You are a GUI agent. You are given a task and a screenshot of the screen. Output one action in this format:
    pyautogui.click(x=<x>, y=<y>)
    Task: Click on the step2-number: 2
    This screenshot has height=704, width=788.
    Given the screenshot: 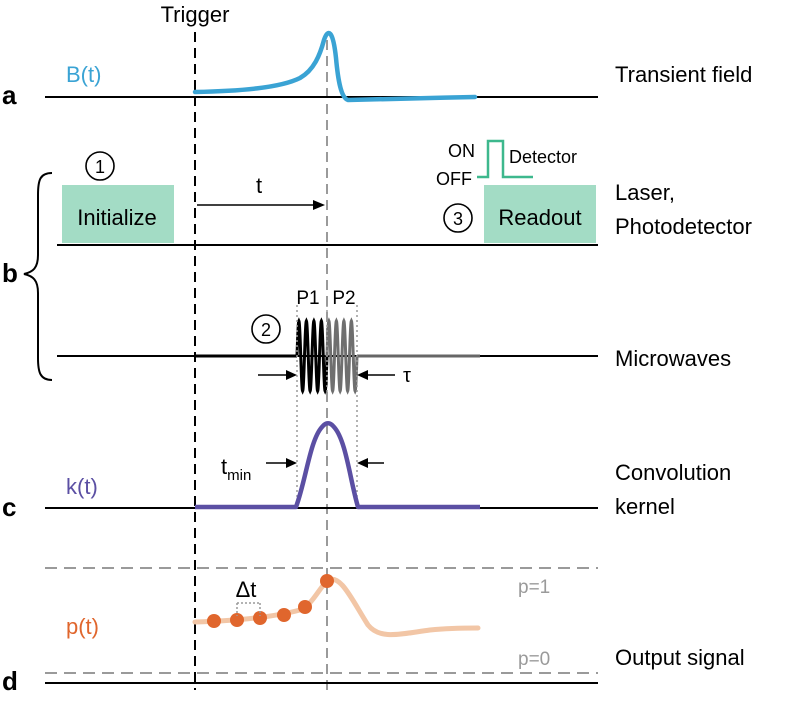 What is the action you would take?
    pyautogui.click(x=266, y=330)
    